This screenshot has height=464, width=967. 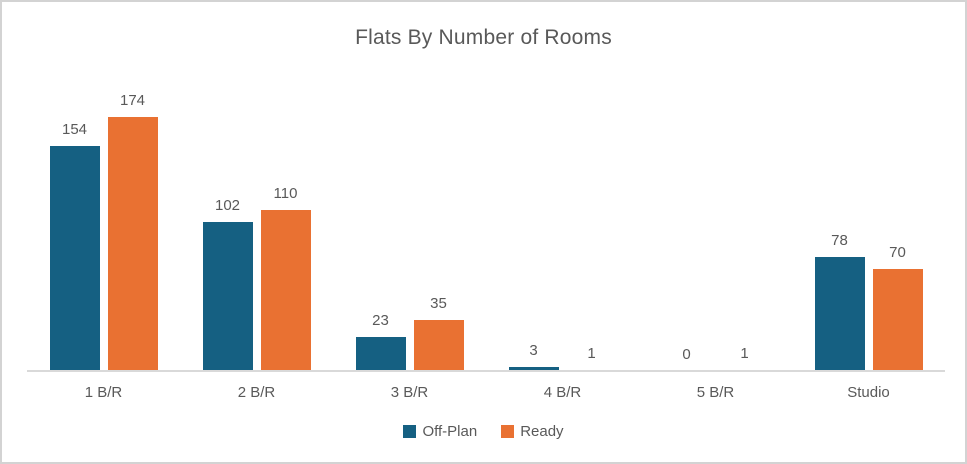 What do you see at coordinates (74, 130) in the screenshot?
I see `bar-value-label: 154` at bounding box center [74, 130].